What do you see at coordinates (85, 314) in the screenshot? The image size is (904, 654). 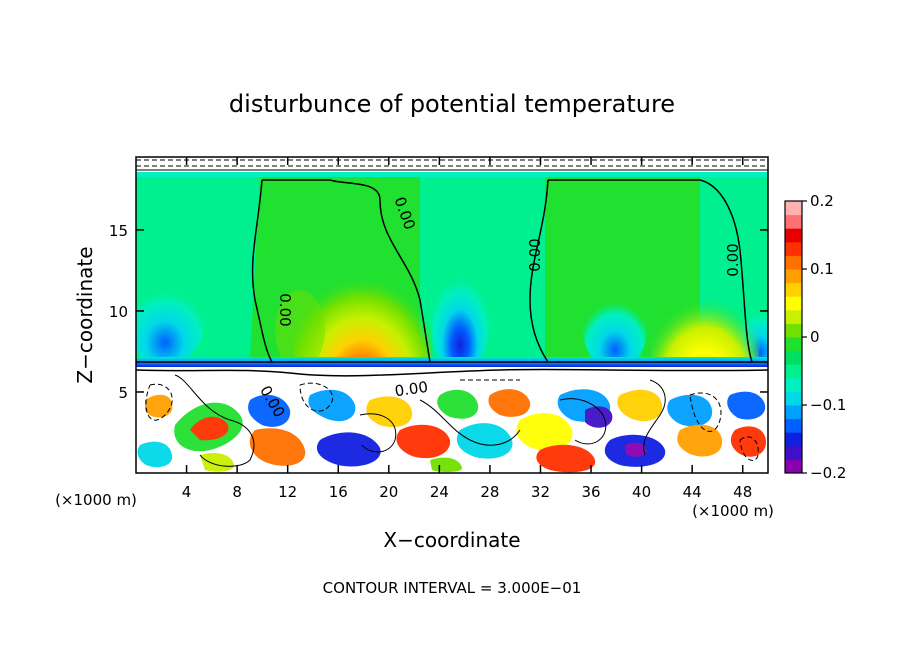 I see `y-axis-label: Z−coordinate` at bounding box center [85, 314].